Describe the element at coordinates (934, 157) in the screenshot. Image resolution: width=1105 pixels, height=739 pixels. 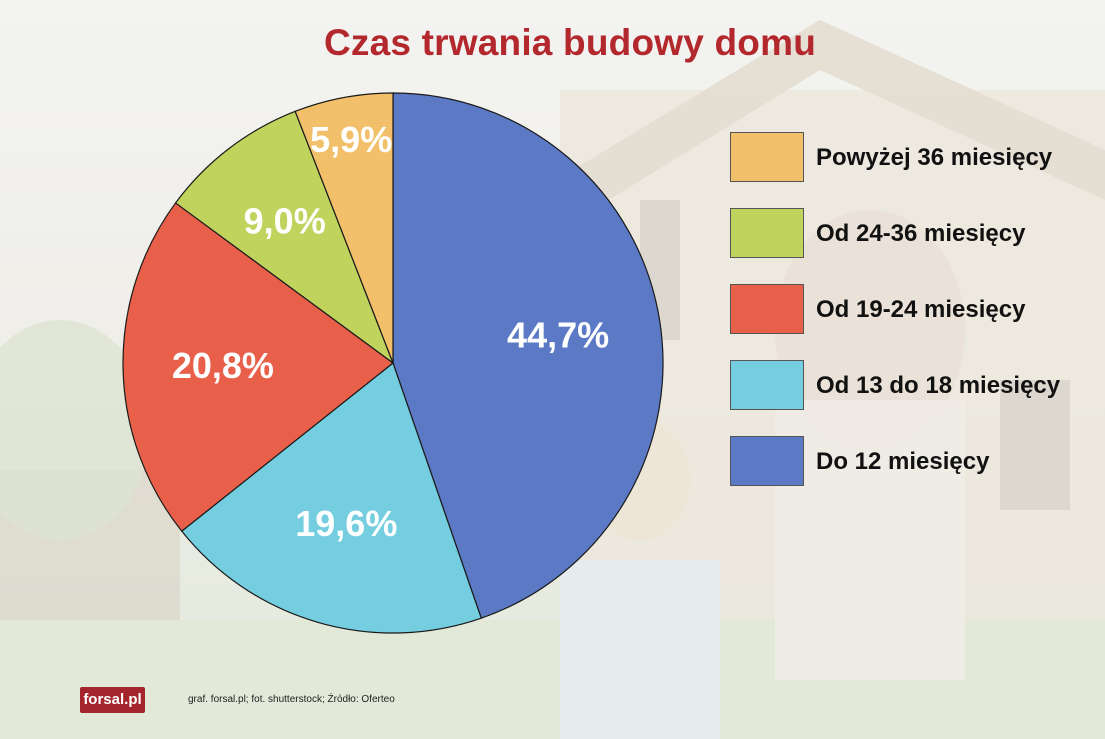
I see `legend-label: Powyżej 36 miesięcy` at that location.